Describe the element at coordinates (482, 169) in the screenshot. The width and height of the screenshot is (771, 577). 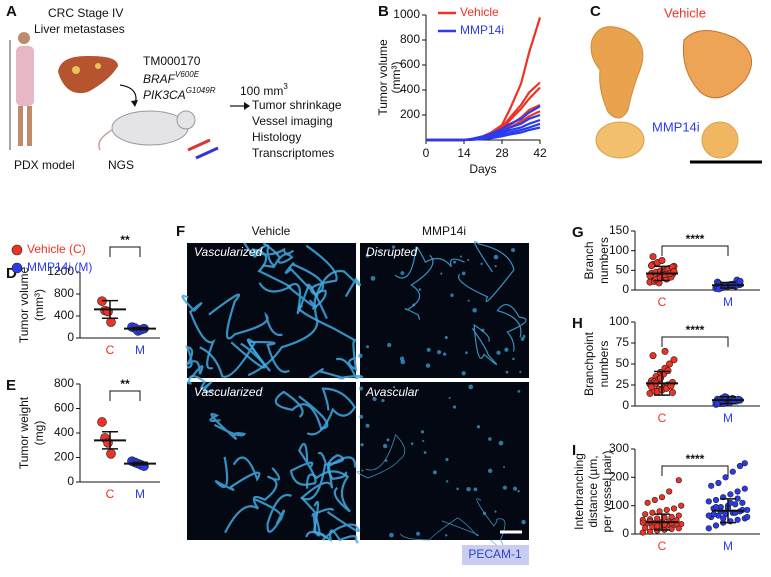
I see `x-axis-label: Days` at that location.